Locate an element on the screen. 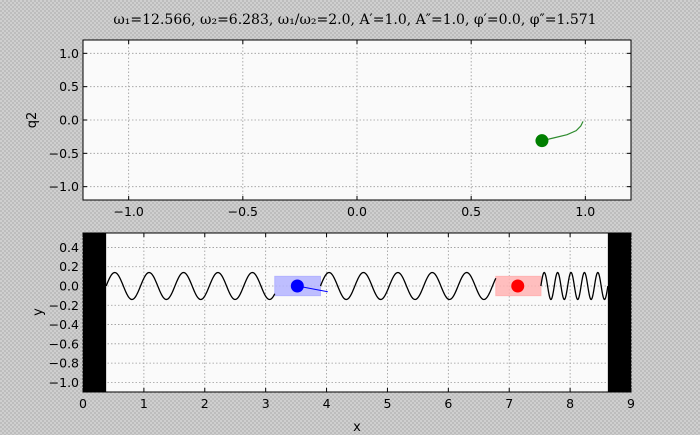 The width and height of the screenshot is (700, 435). trajectory-trail is located at coordinates (562, 131).